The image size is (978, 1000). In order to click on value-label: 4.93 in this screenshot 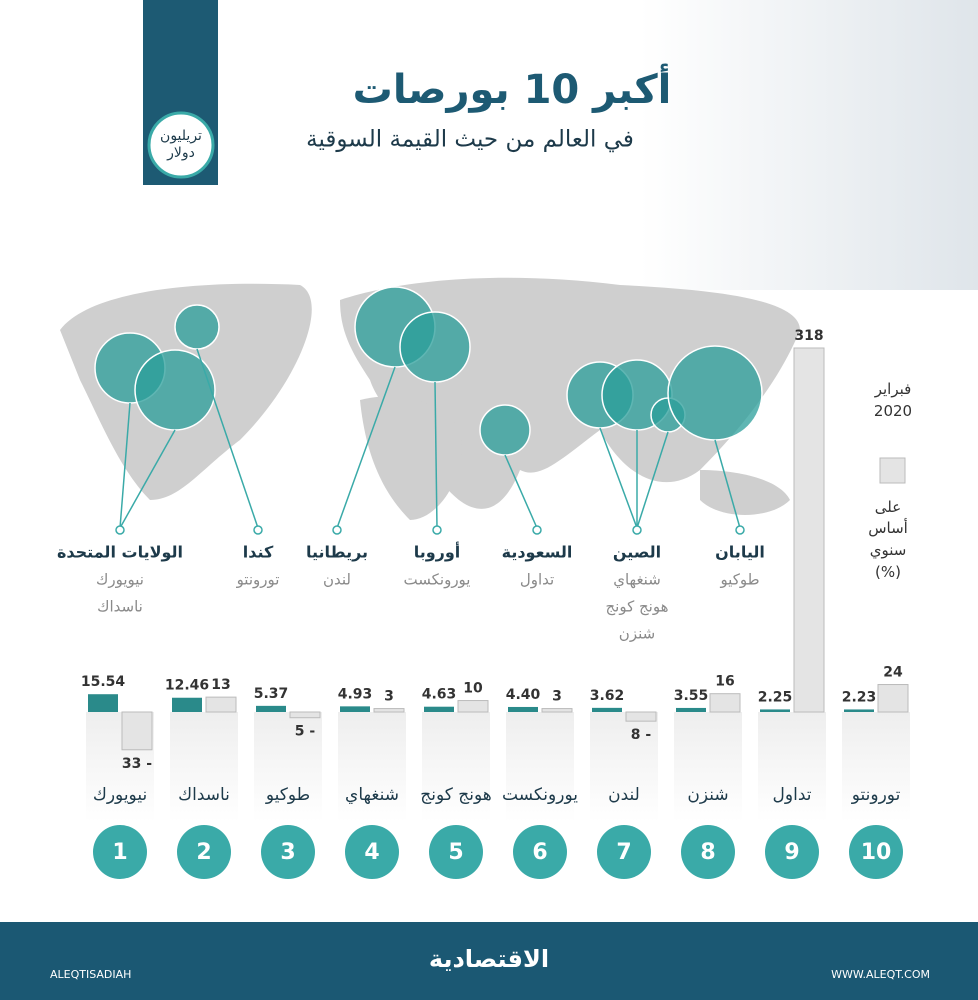, I will do `click(355, 694)`.